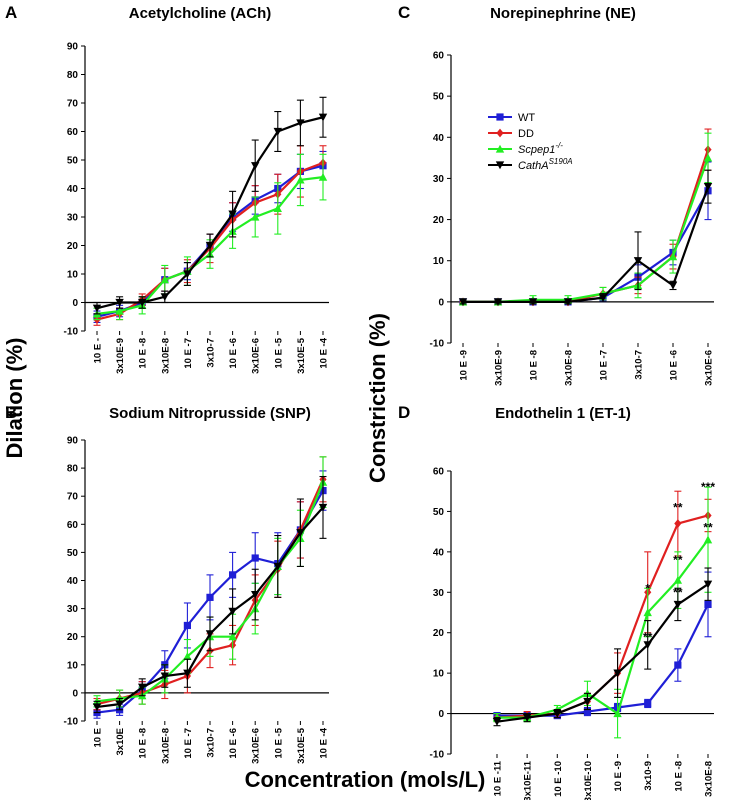 This screenshot has height=800, width=730. I want to click on x-axis-label: Concentration (mols/L), so click(365, 779).